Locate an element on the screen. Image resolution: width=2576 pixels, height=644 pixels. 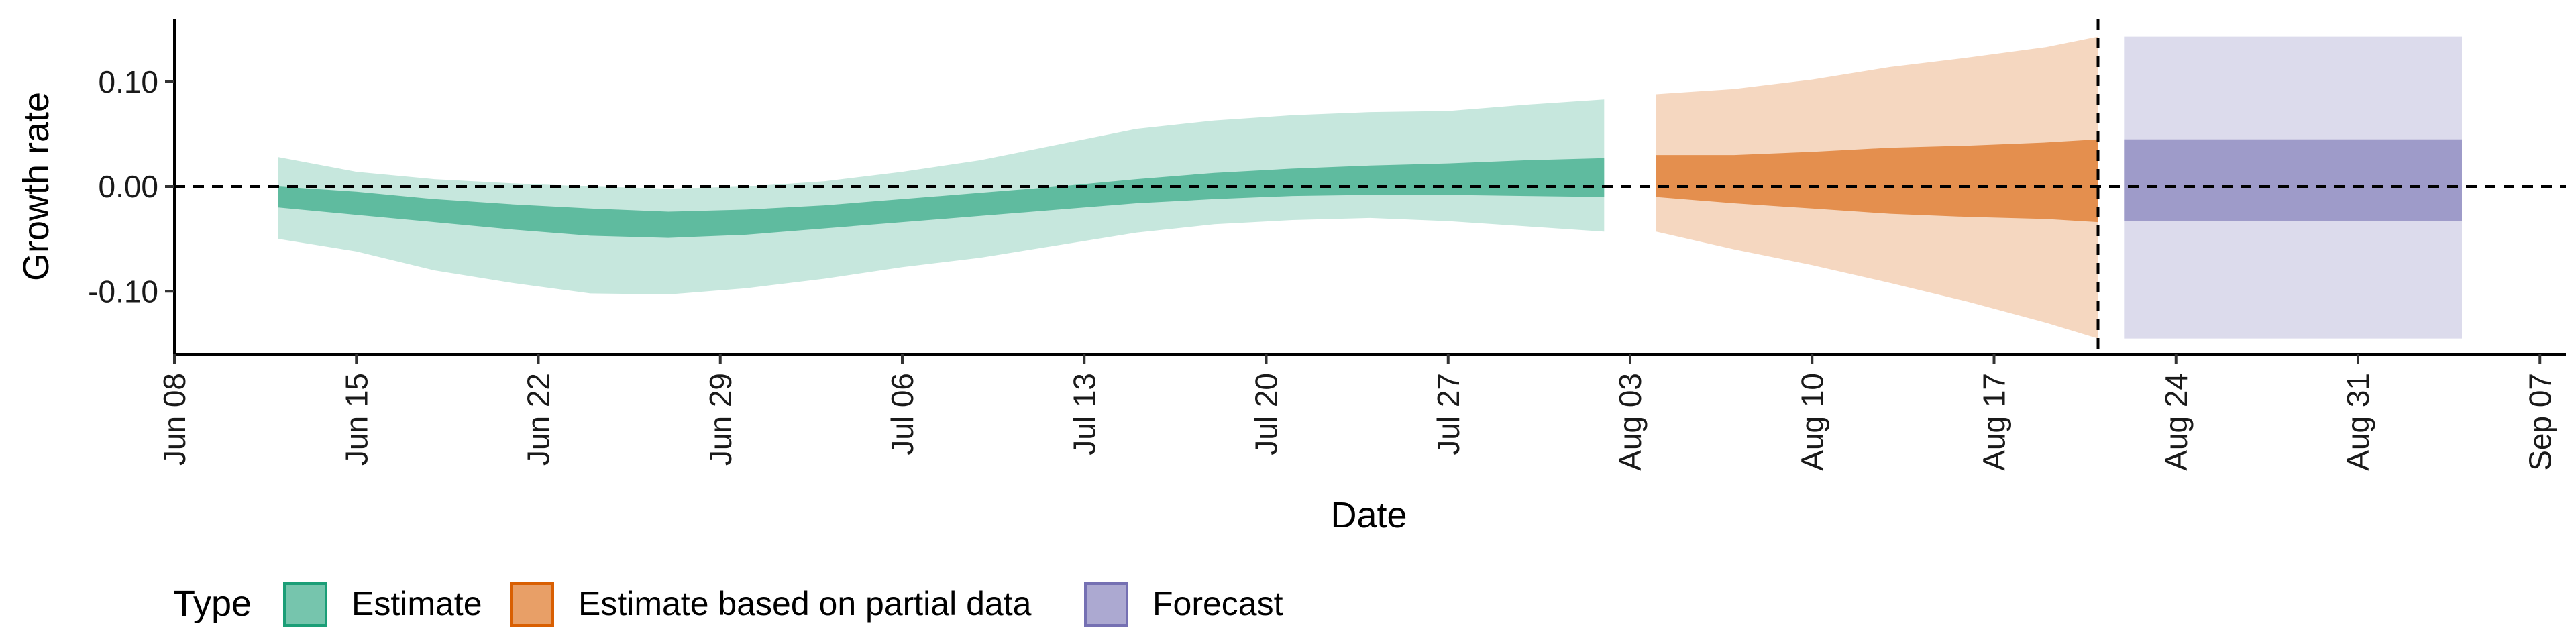
estimate-50-band is located at coordinates (941, 198).